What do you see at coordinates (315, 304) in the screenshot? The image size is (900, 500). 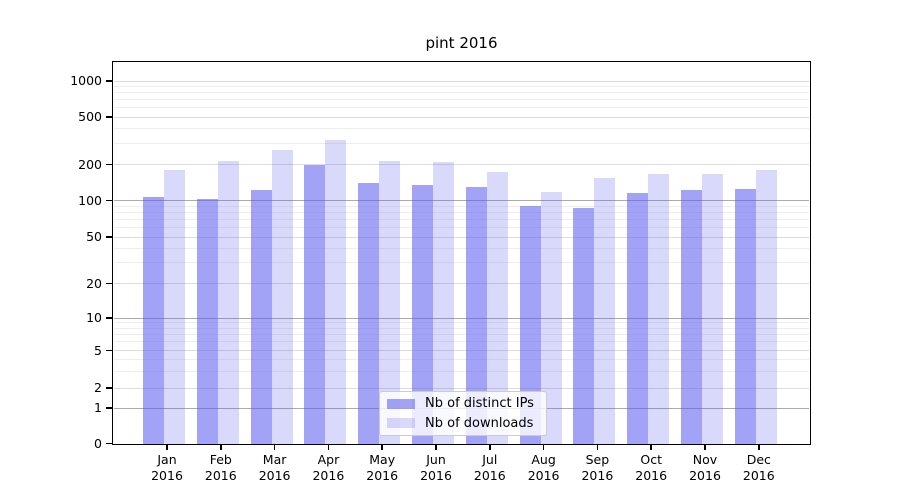 I see `bar-distinct-ips-apr` at bounding box center [315, 304].